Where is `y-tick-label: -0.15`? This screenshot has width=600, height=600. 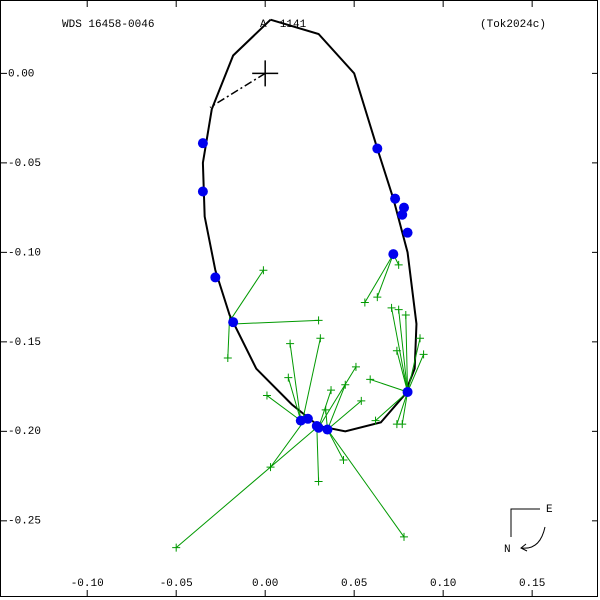
y-tick-label: -0.15 is located at coordinates (24, 343).